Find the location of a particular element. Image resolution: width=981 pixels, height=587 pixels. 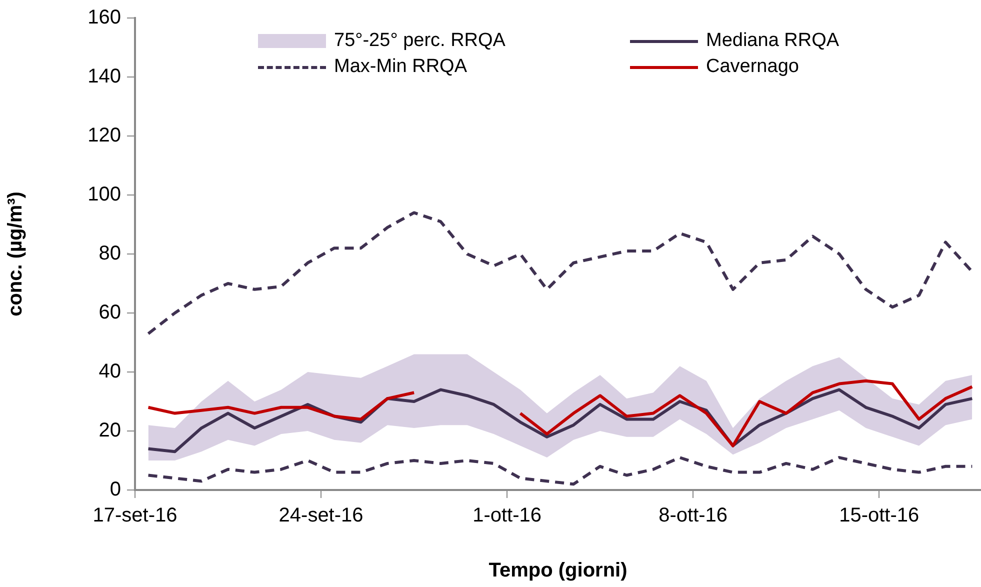

legend-label: 75°-25° perc. RRQA is located at coordinates (420, 41).